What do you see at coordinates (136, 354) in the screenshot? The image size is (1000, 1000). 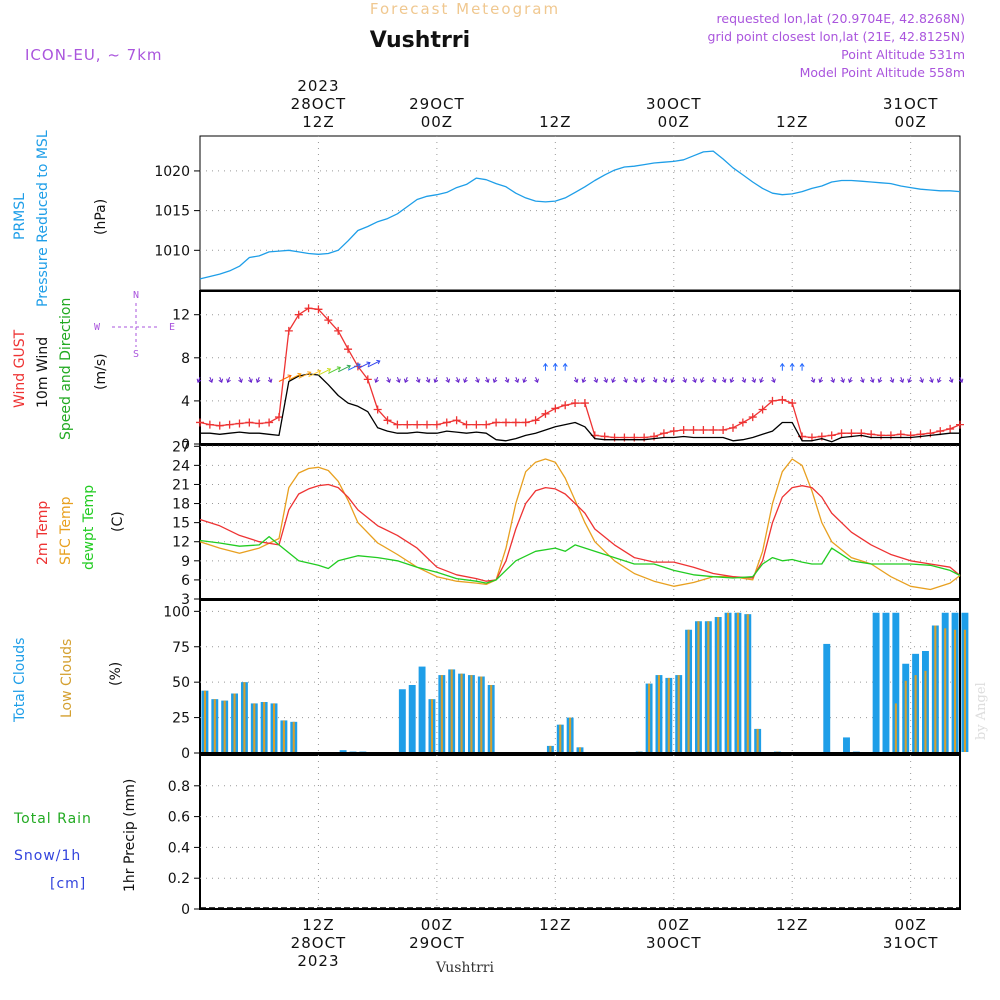 I see `svg-text: S` at bounding box center [136, 354].